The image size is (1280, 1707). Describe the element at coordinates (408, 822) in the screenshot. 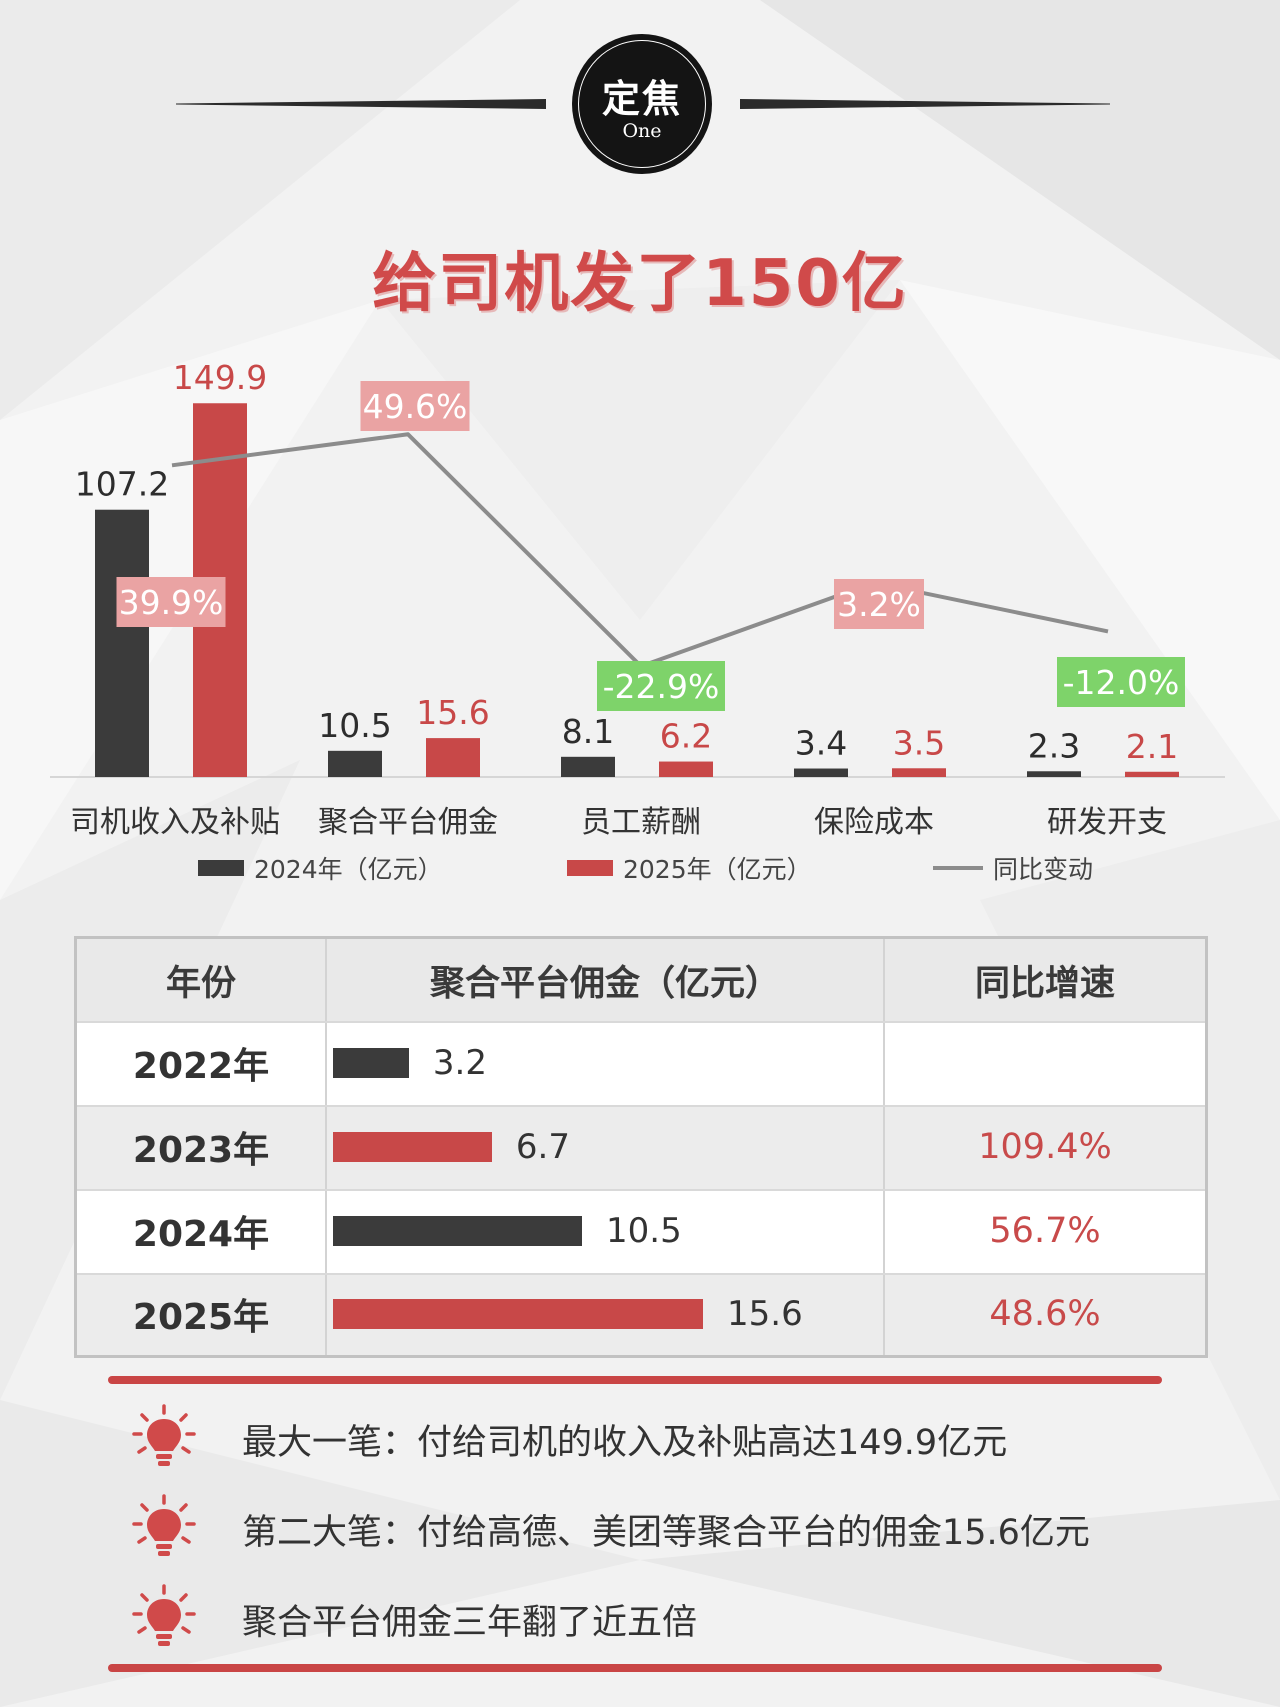

I see `category-tick-label: 聚合平台佣金` at that location.